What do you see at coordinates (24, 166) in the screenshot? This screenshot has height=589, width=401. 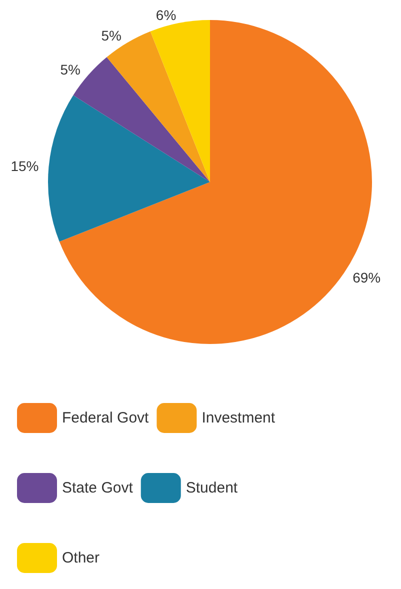 I see `data-label: 15%` at bounding box center [24, 166].